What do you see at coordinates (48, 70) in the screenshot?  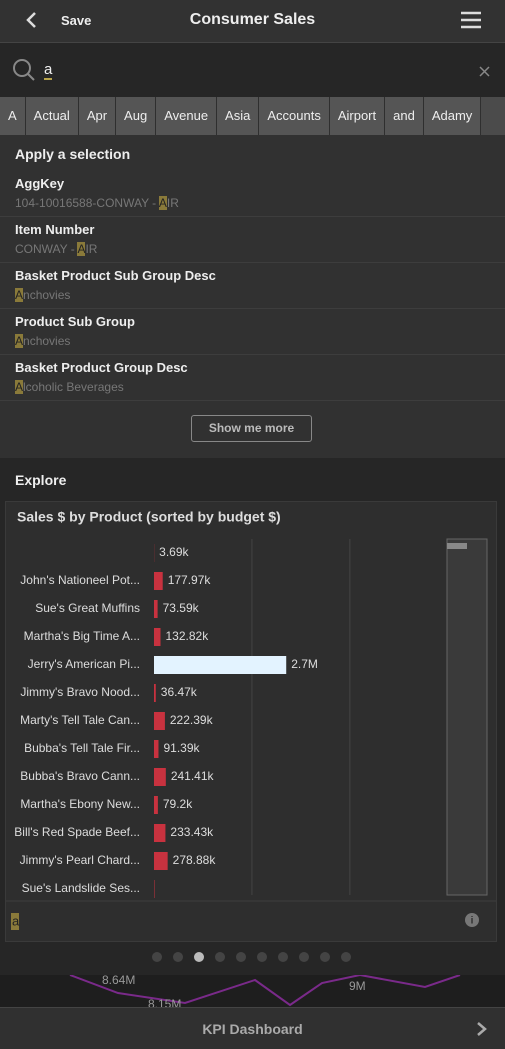 I see `search-input: a` at bounding box center [48, 70].